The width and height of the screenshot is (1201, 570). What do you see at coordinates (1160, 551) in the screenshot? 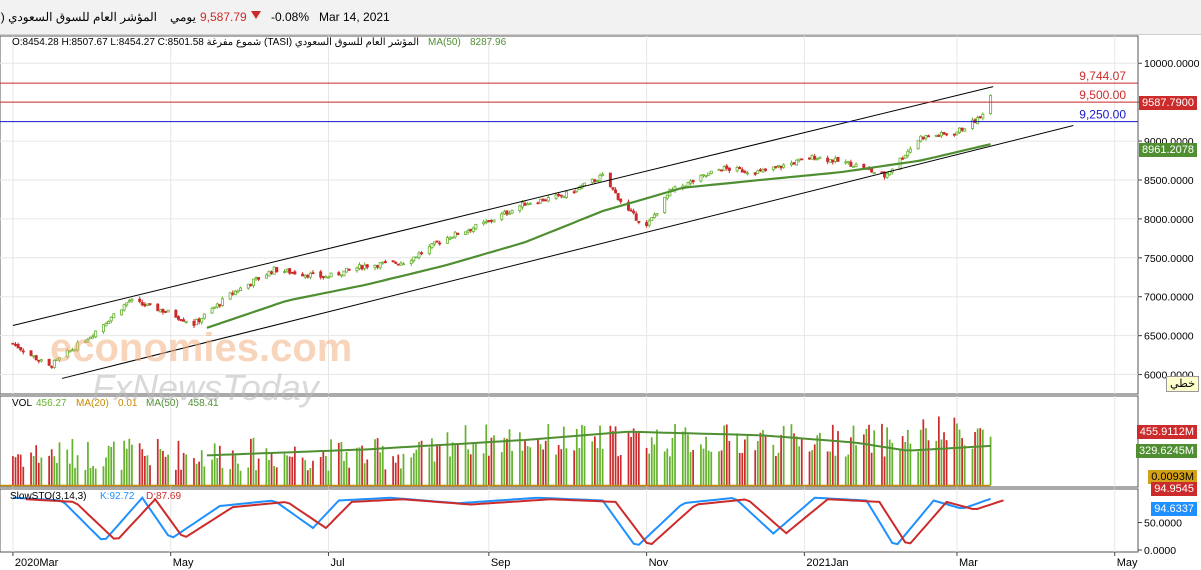
I see `stoch-tick-label: 0.0000` at bounding box center [1160, 551].